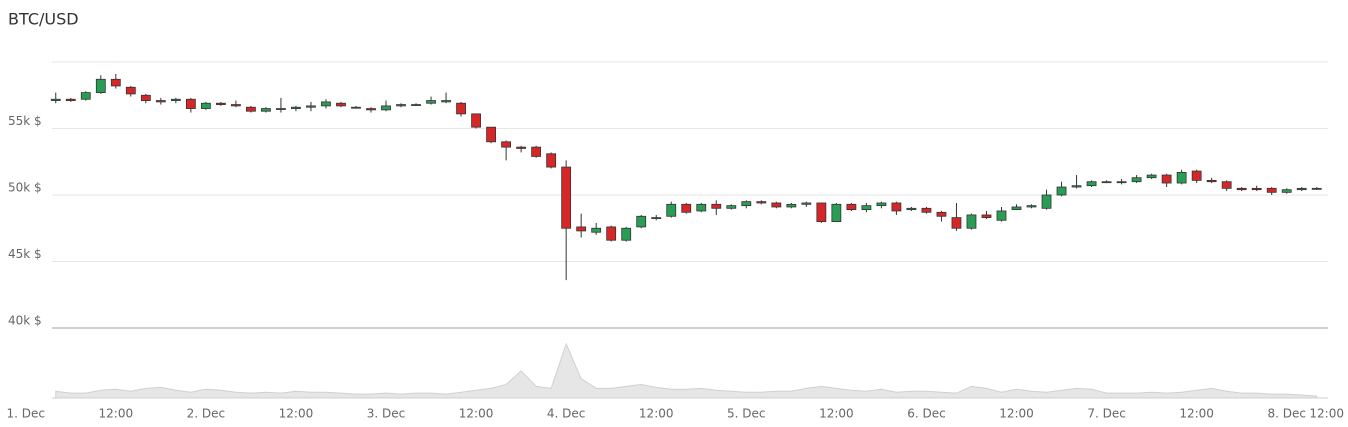 Image resolution: width=1348 pixels, height=427 pixels. Describe the element at coordinates (926, 414) in the screenshot. I see `x-tick-label: 6. Dec` at that location.